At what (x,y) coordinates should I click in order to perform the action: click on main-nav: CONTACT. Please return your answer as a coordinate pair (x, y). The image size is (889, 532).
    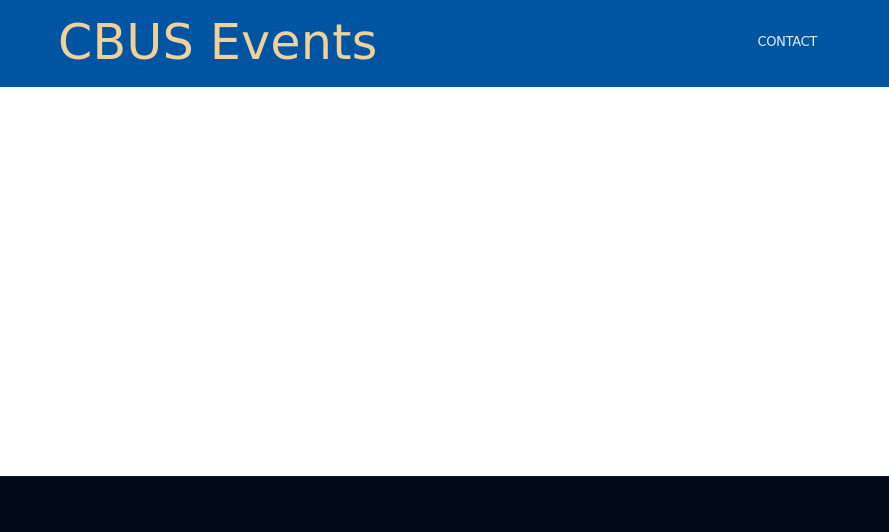
    Looking at the image, I should click on (787, 42).